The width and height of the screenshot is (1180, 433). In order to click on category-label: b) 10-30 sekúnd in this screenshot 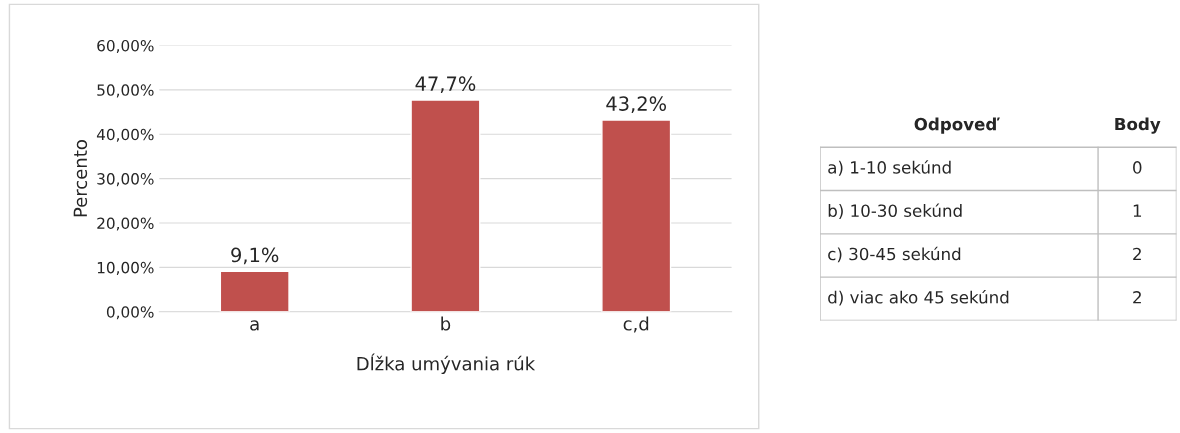, I will do `click(895, 211)`.